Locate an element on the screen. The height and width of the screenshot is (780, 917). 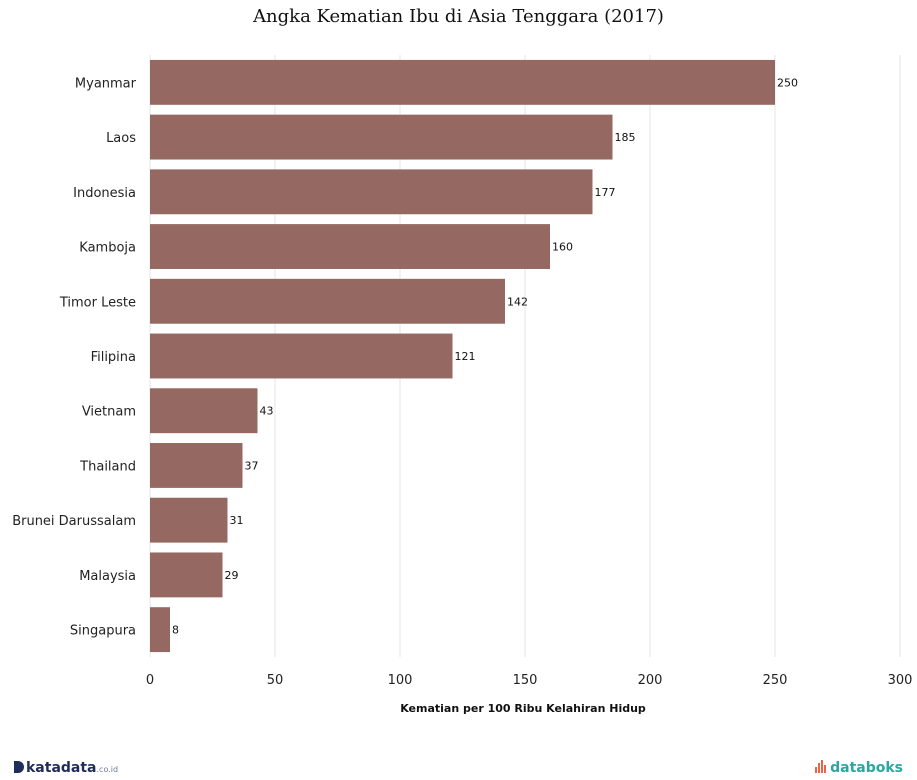
katadata-d-icon is located at coordinates (19, 767).